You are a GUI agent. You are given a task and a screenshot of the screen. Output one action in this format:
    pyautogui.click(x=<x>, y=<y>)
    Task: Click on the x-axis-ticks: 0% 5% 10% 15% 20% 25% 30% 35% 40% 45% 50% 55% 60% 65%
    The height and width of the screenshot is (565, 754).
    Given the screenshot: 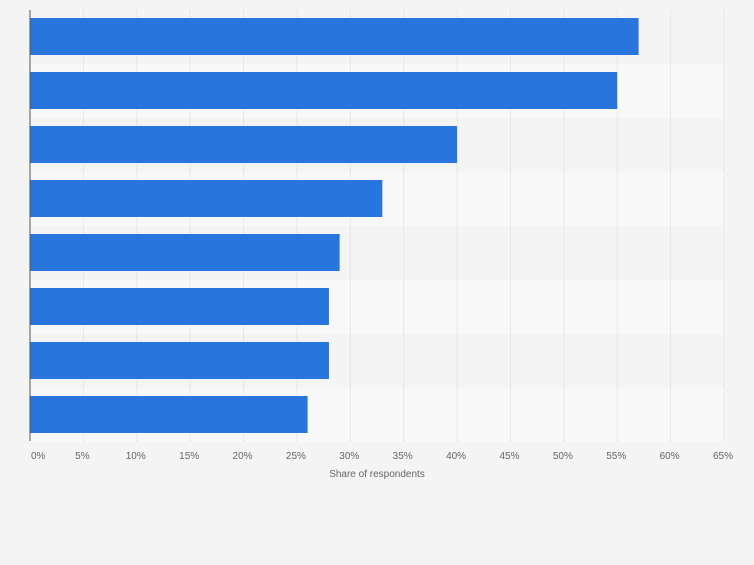 What is the action you would take?
    pyautogui.click(x=382, y=456)
    